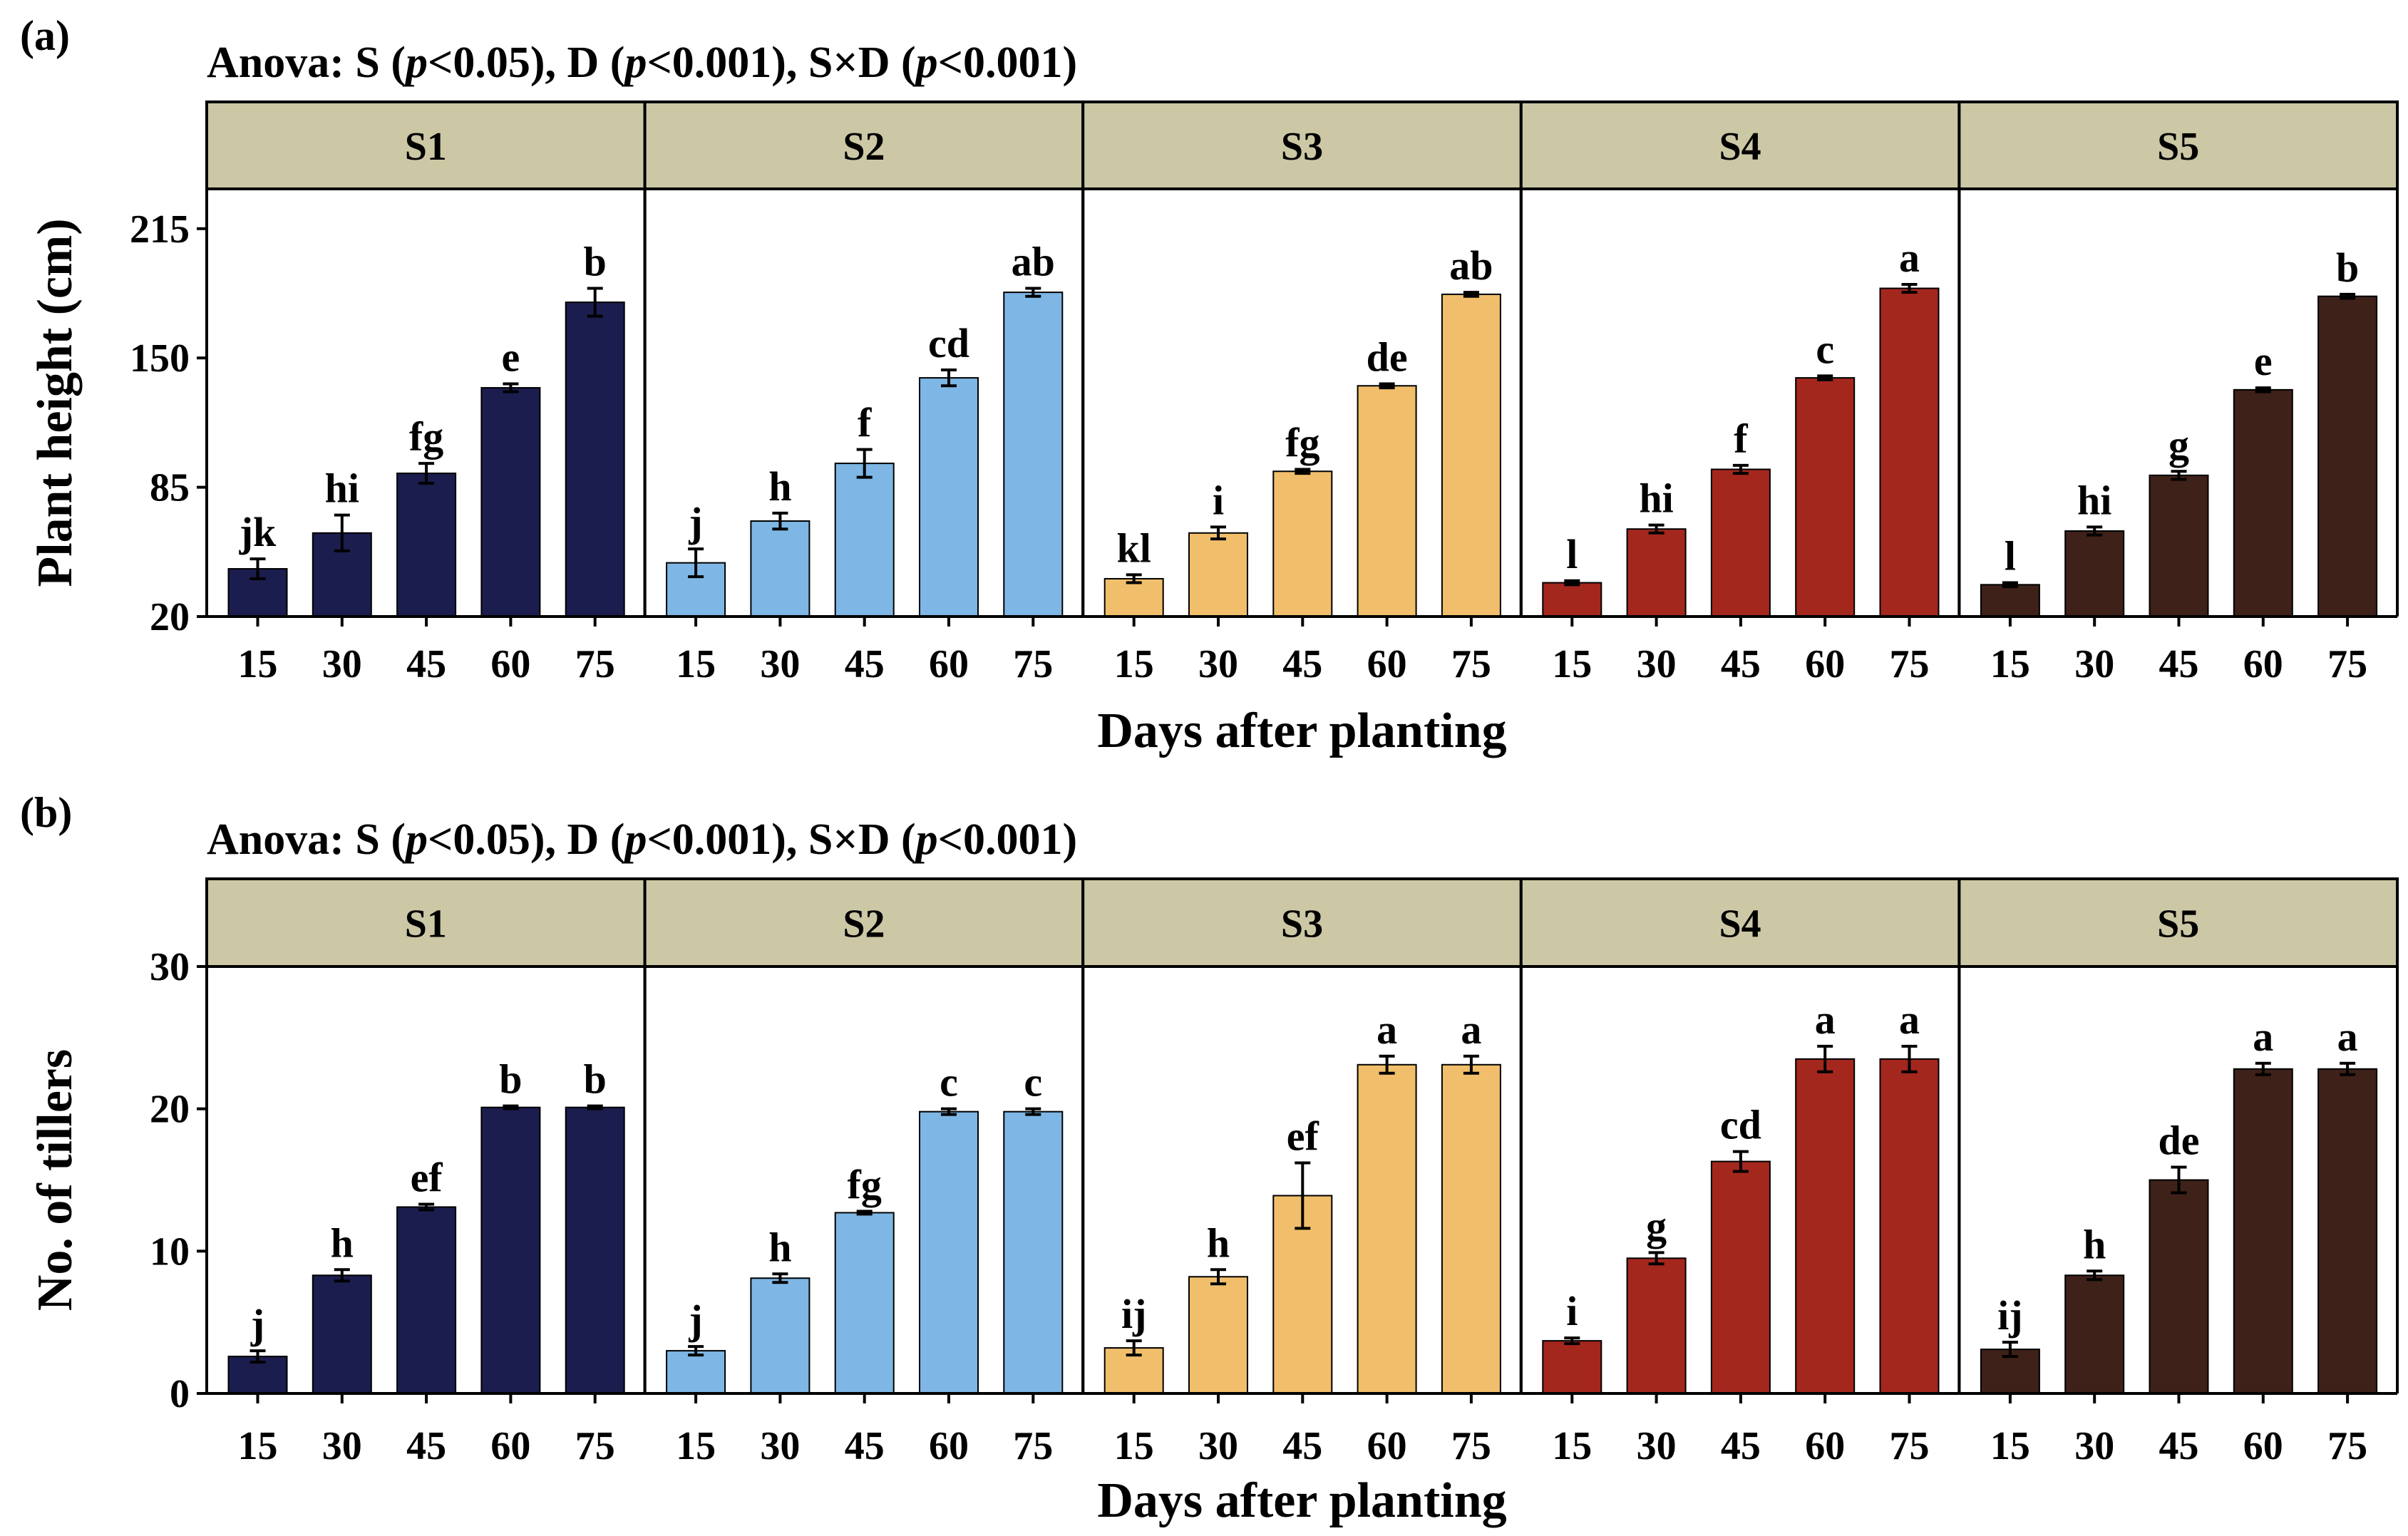  Describe the element at coordinates (695, 522) in the screenshot. I see `significance-letter: j` at that location.